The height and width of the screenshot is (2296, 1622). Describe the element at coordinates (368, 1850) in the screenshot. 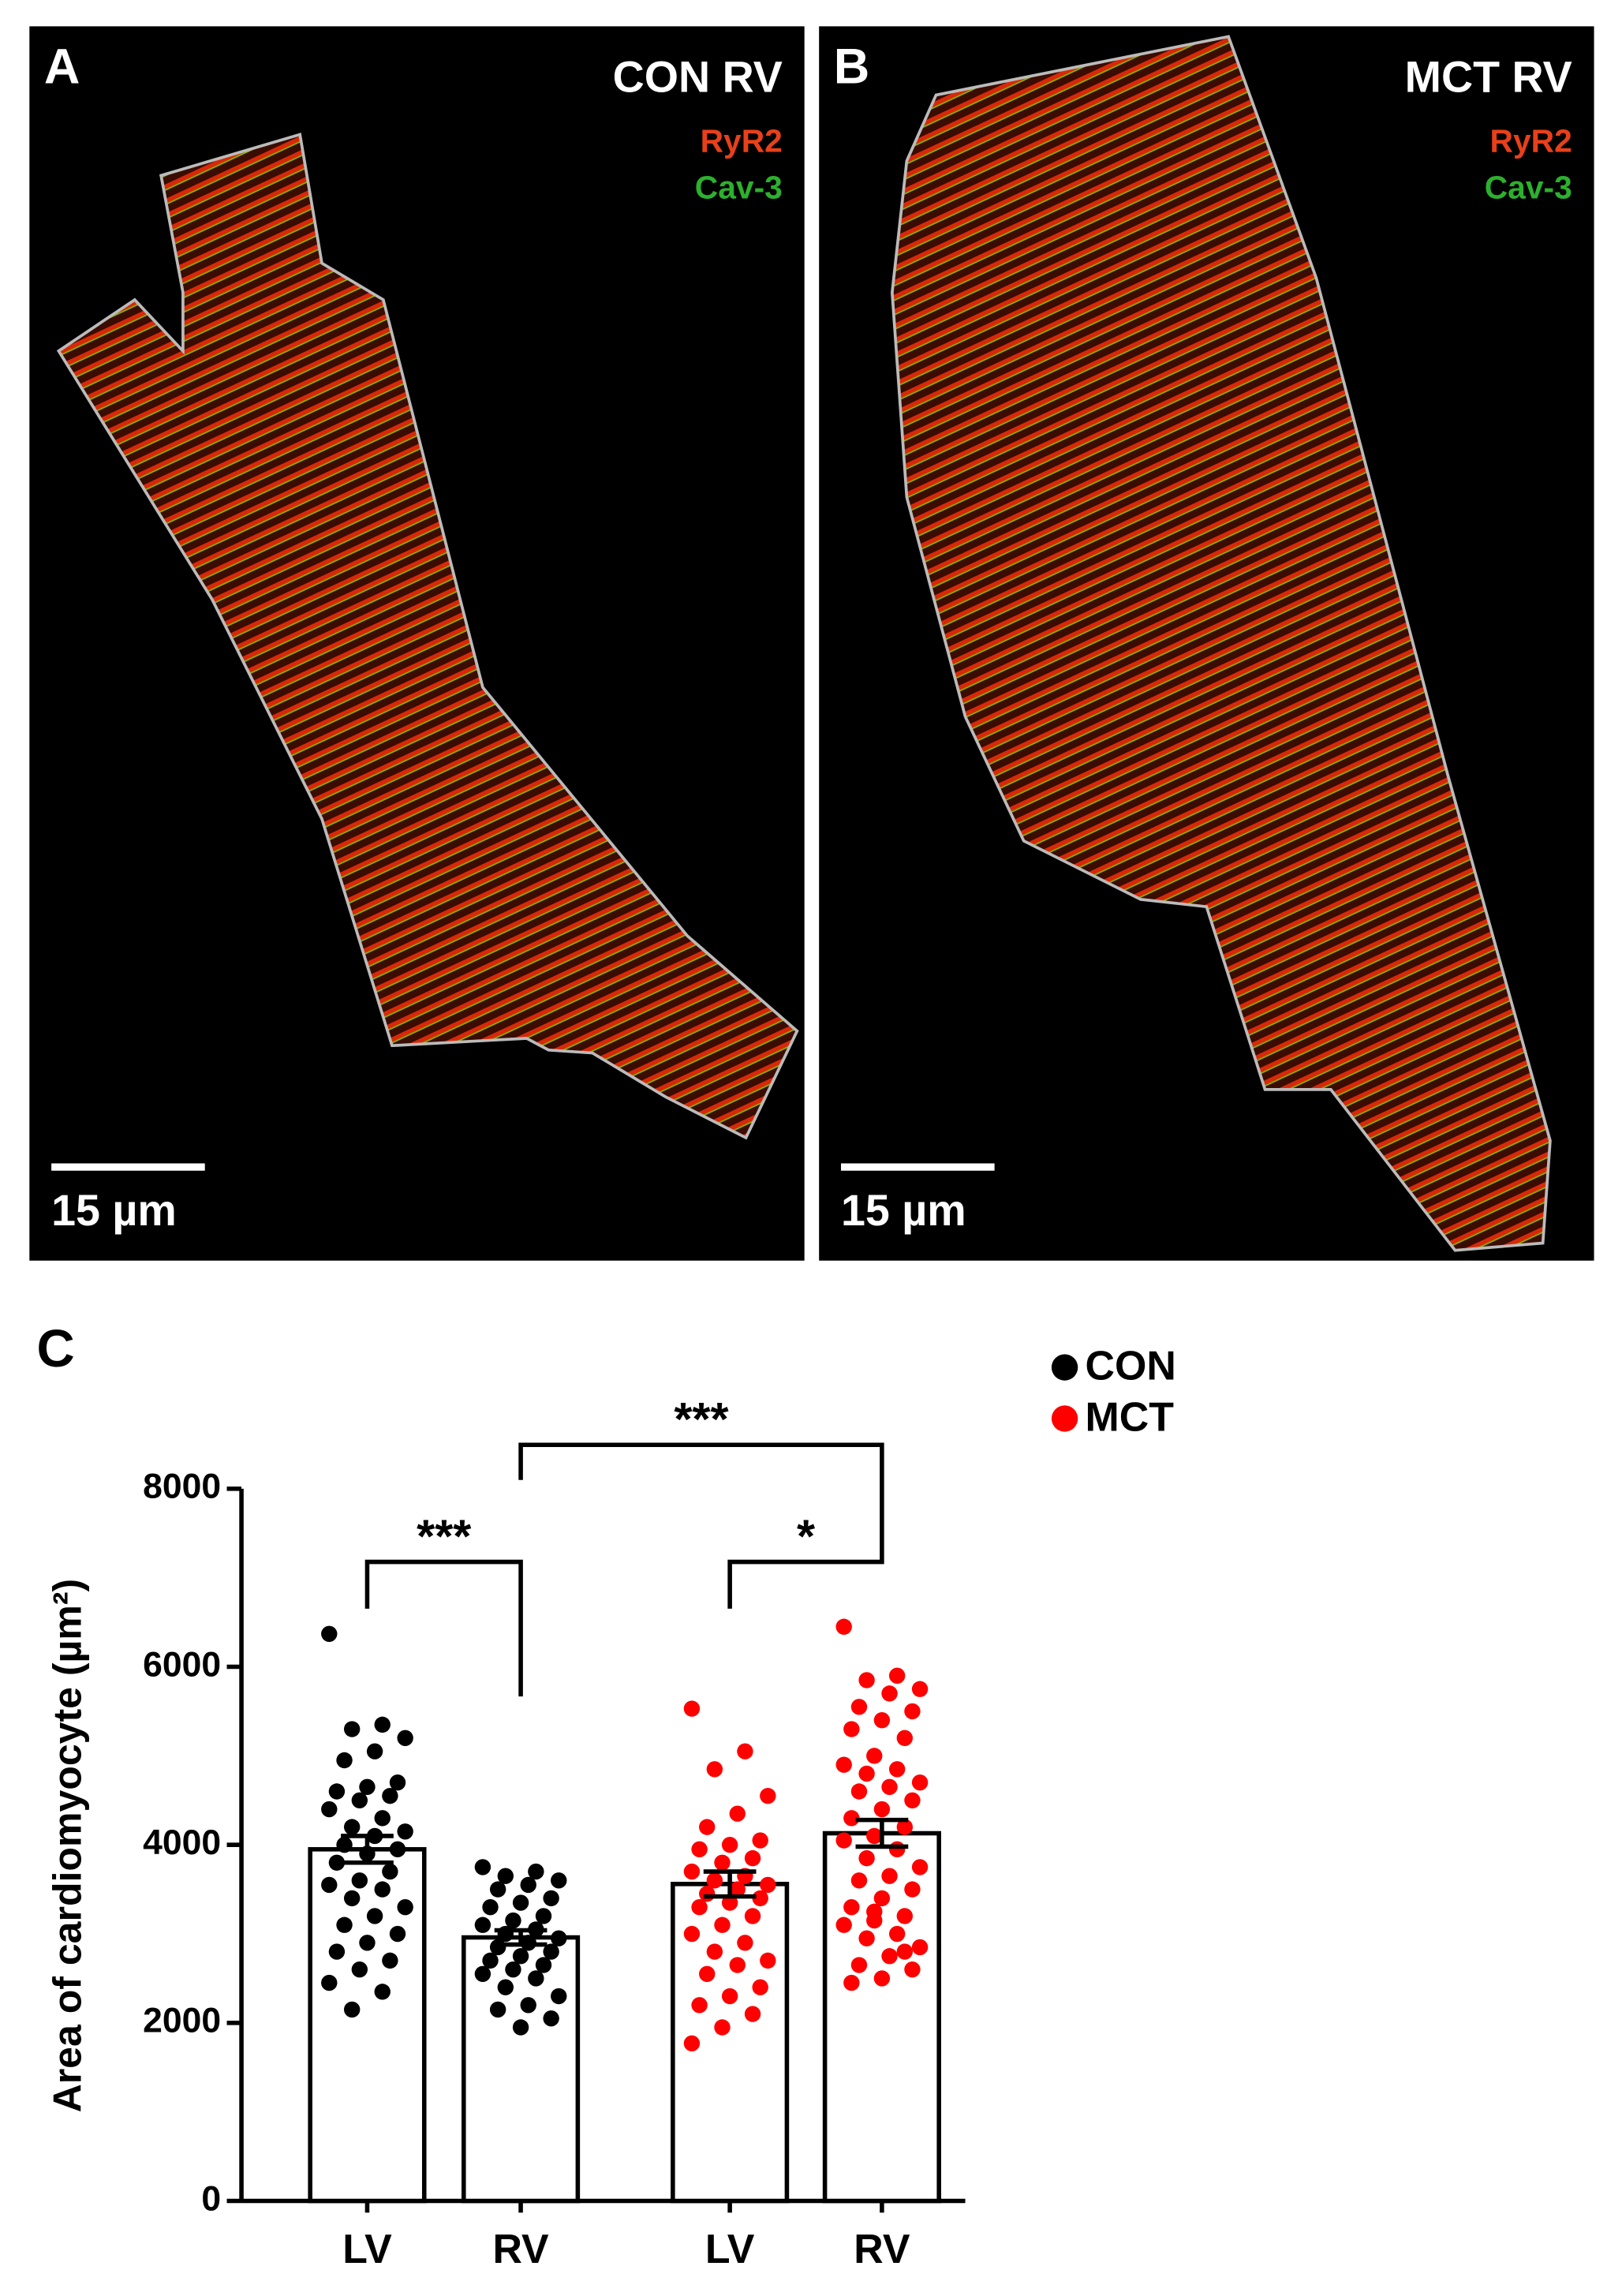

I see `error-bar` at that location.